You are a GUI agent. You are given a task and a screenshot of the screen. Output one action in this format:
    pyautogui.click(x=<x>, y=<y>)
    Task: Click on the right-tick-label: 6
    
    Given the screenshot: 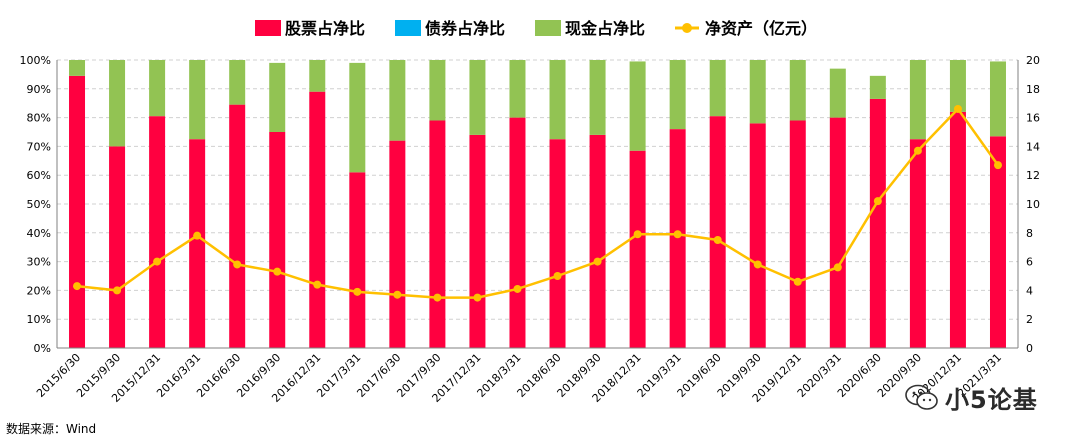 What is the action you would take?
    pyautogui.click(x=1029, y=262)
    